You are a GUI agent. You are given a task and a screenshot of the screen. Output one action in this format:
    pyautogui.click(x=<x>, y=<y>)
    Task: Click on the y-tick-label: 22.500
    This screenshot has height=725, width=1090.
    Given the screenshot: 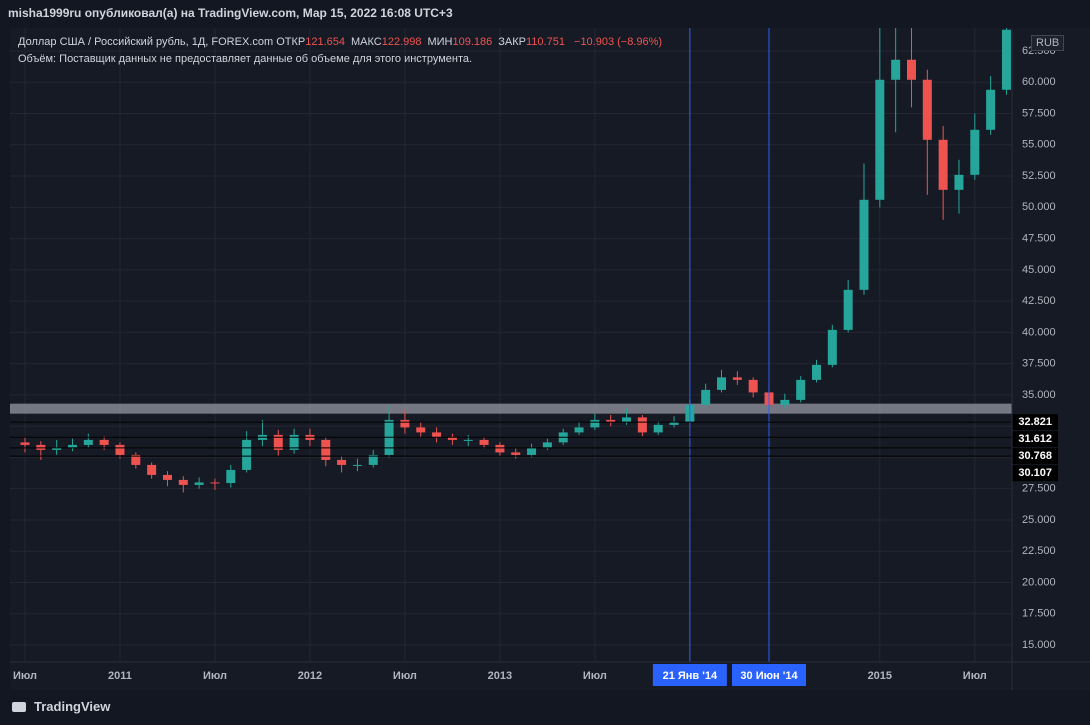 What is the action you would take?
    pyautogui.click(x=1039, y=551)
    